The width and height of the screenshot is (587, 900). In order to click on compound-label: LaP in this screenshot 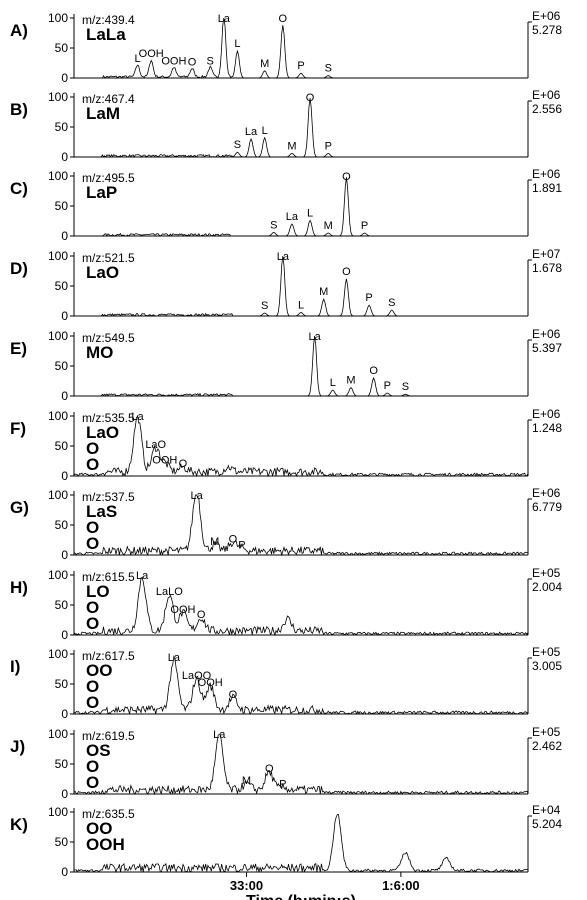, I will do `click(101, 192)`.